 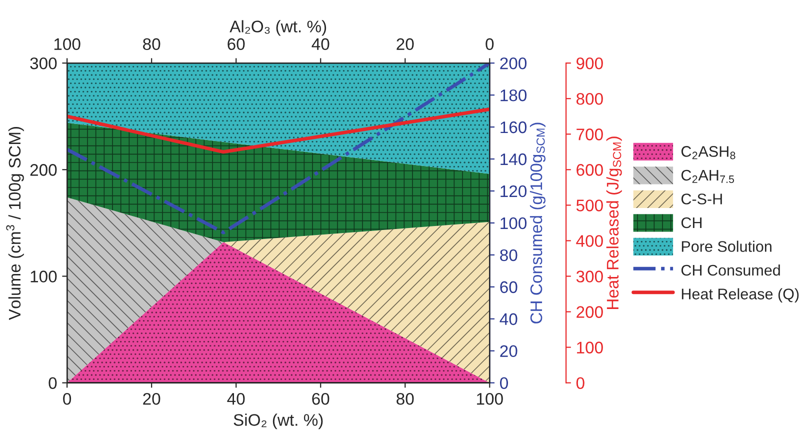 I want to click on x-tick-label: 100, so click(x=490, y=398).